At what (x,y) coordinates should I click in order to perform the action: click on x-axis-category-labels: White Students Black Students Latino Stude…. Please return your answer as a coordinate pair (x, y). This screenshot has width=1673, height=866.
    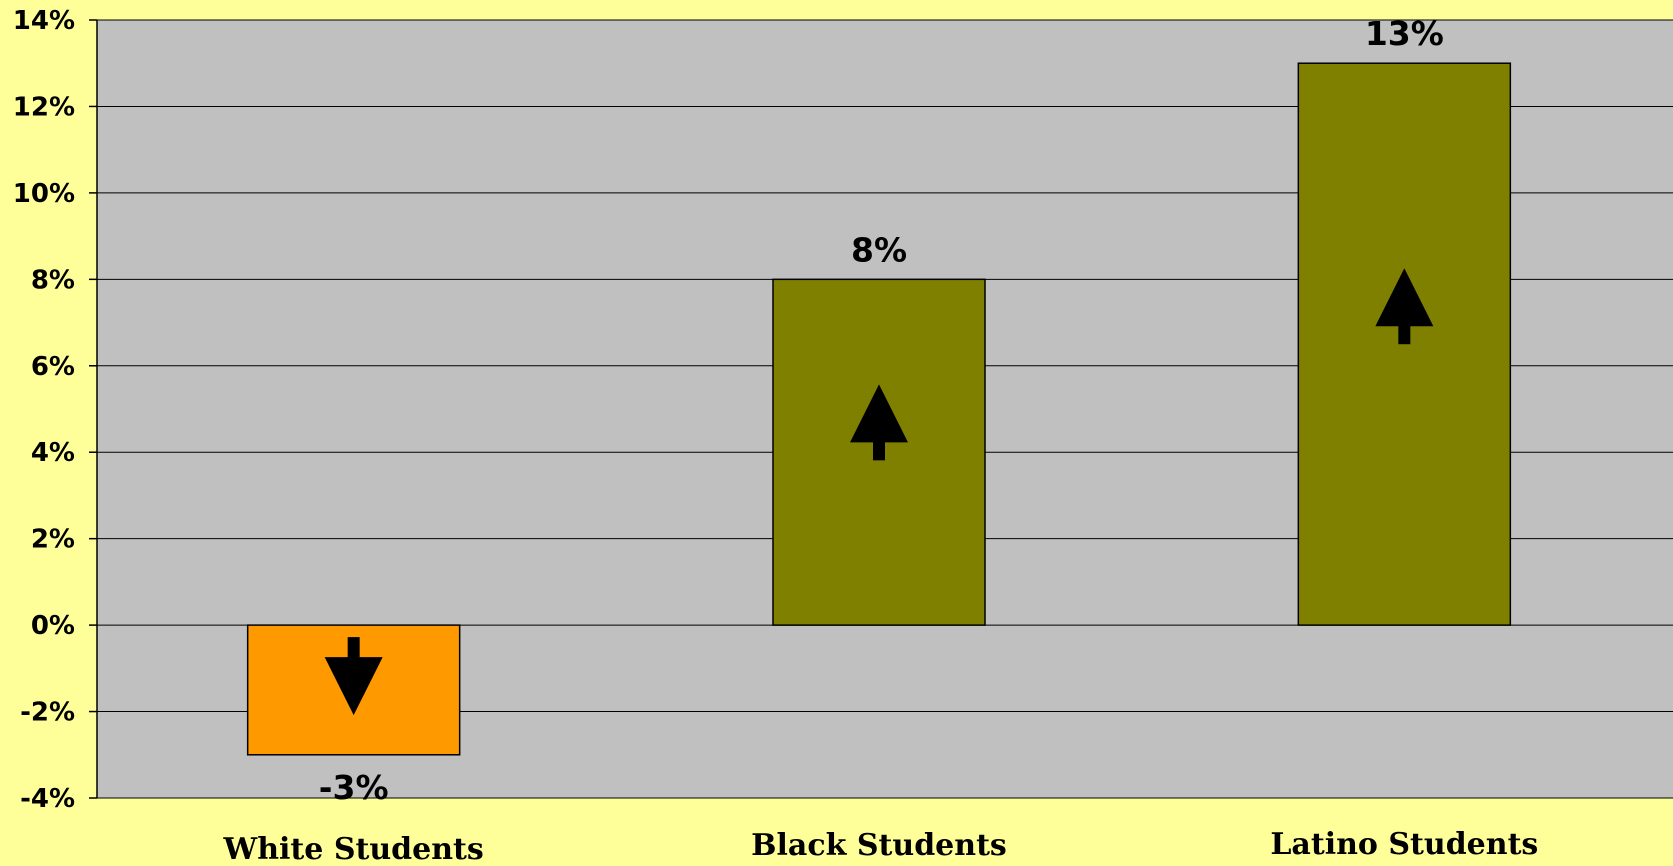
    Looking at the image, I should click on (881, 846).